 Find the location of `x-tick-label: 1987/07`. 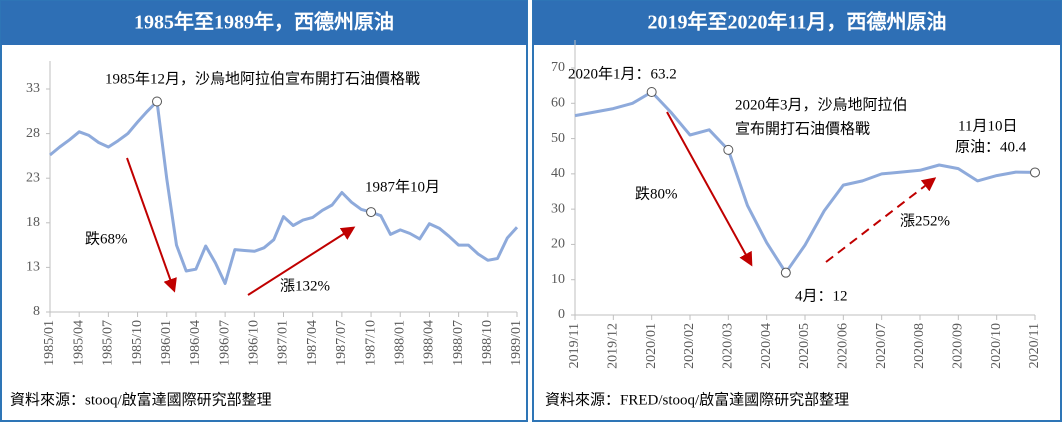

x-tick-label: 1987/07 is located at coordinates (341, 343).